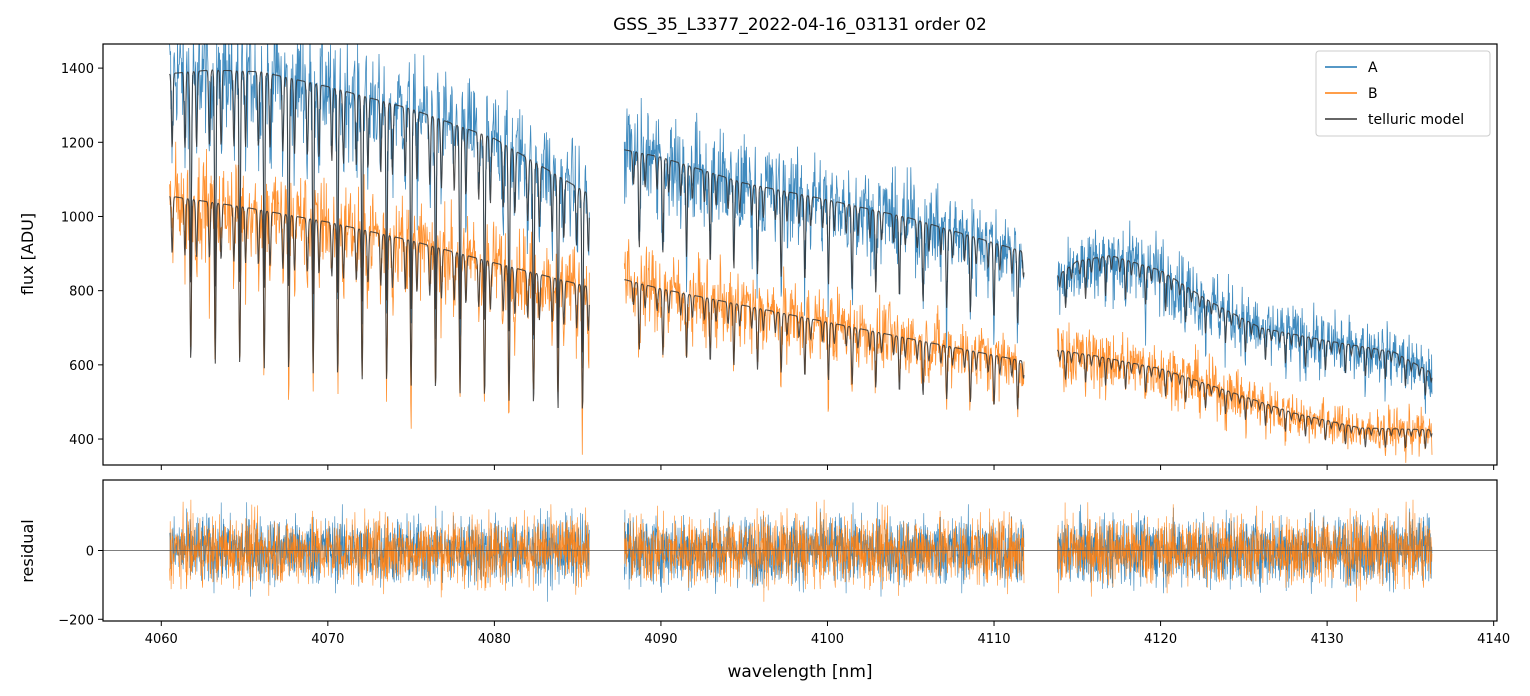  What do you see at coordinates (660, 639) in the screenshot?
I see `residual-x-tick-label: 4090` at bounding box center [660, 639].